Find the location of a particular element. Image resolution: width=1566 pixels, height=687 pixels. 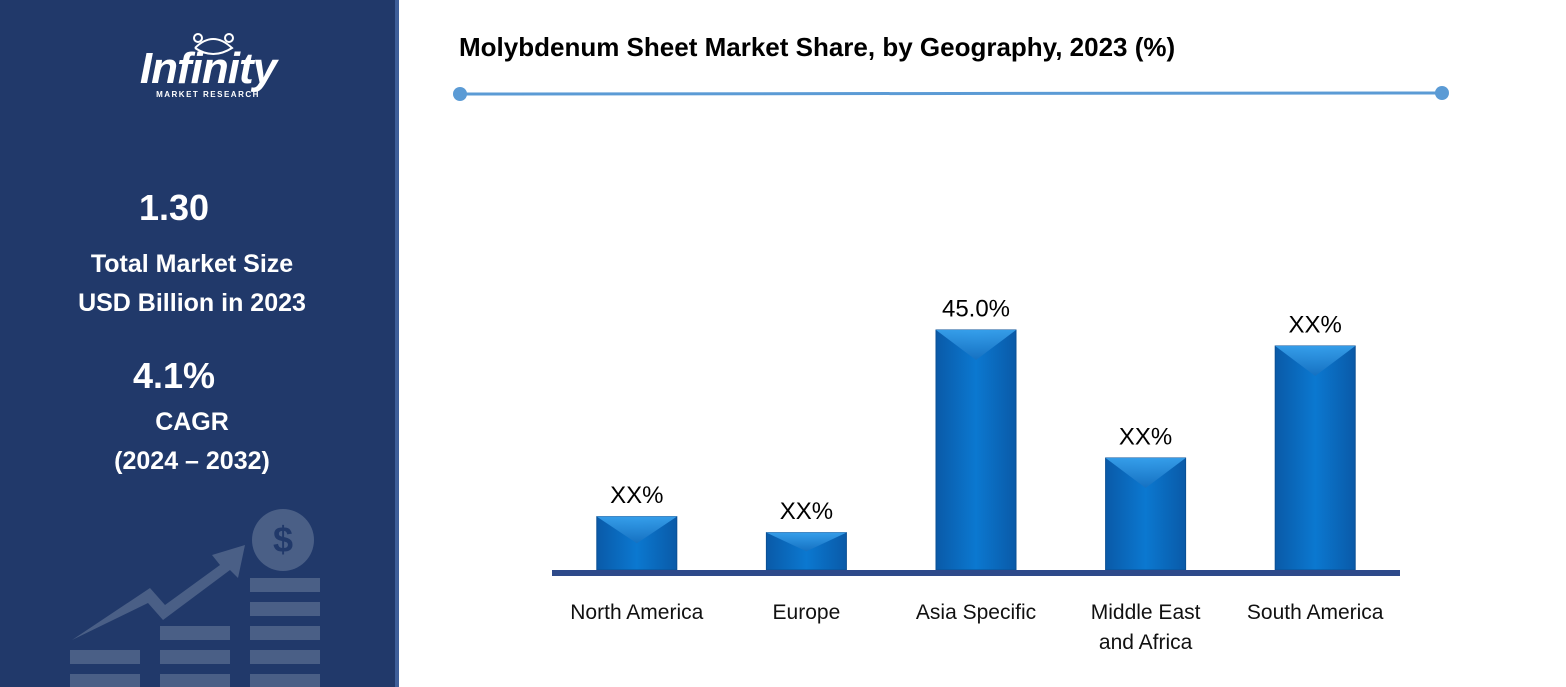

logo: Infinity is located at coordinates (208, 68).